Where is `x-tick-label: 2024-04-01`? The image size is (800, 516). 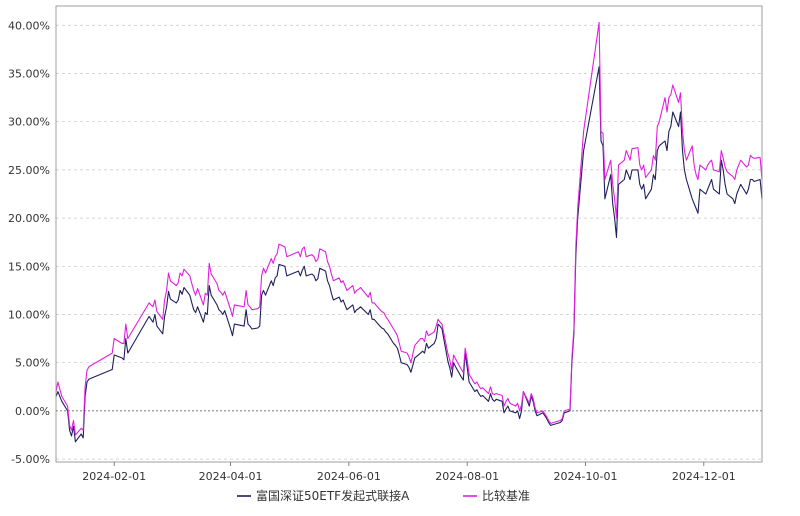
x-tick-label: 2024-04-01 is located at coordinates (231, 476).